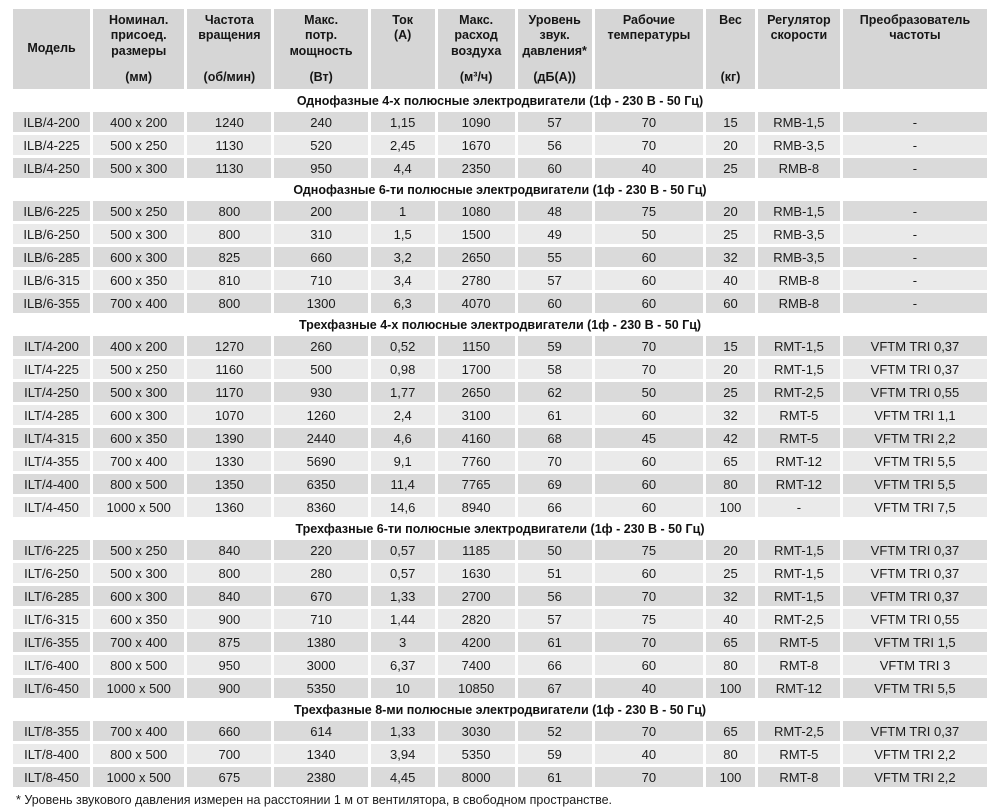 This screenshot has width=1000, height=807. I want to click on table-cell: 1185, so click(476, 550).